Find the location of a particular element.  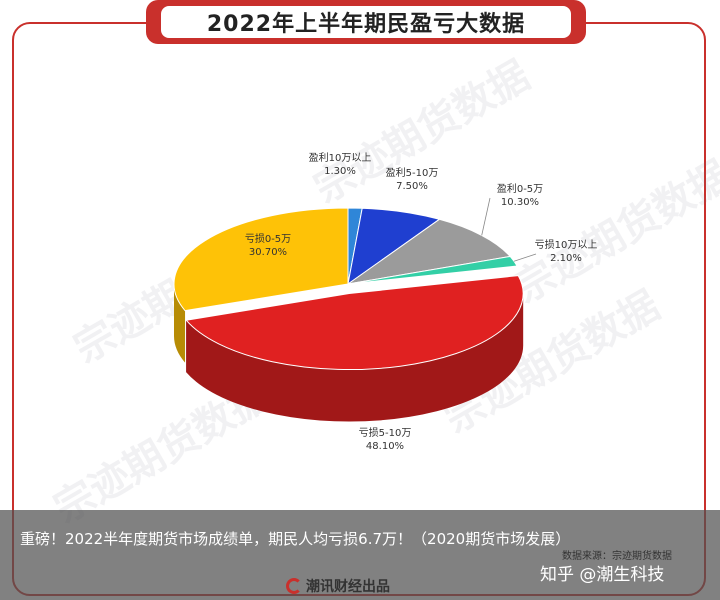

brand-logo-icon is located at coordinates (294, 586).